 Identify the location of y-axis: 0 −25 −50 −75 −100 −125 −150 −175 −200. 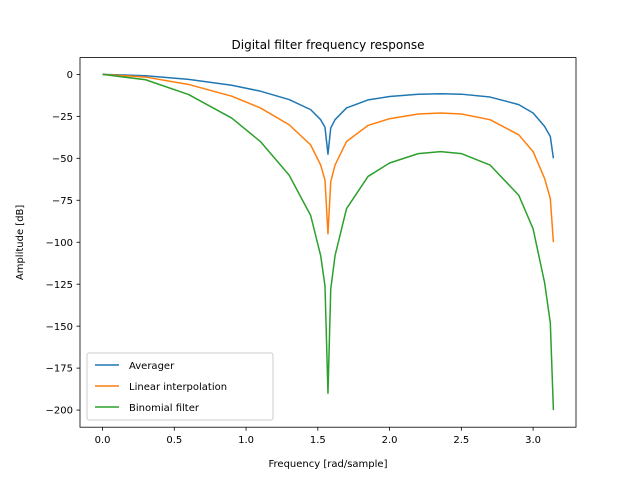
(63, 243).